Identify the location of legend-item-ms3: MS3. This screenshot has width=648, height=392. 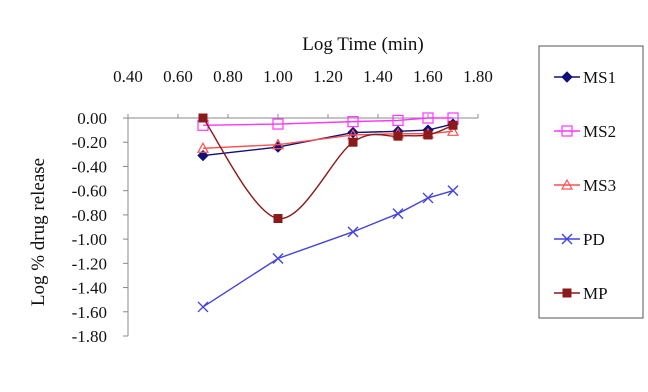
(585, 185).